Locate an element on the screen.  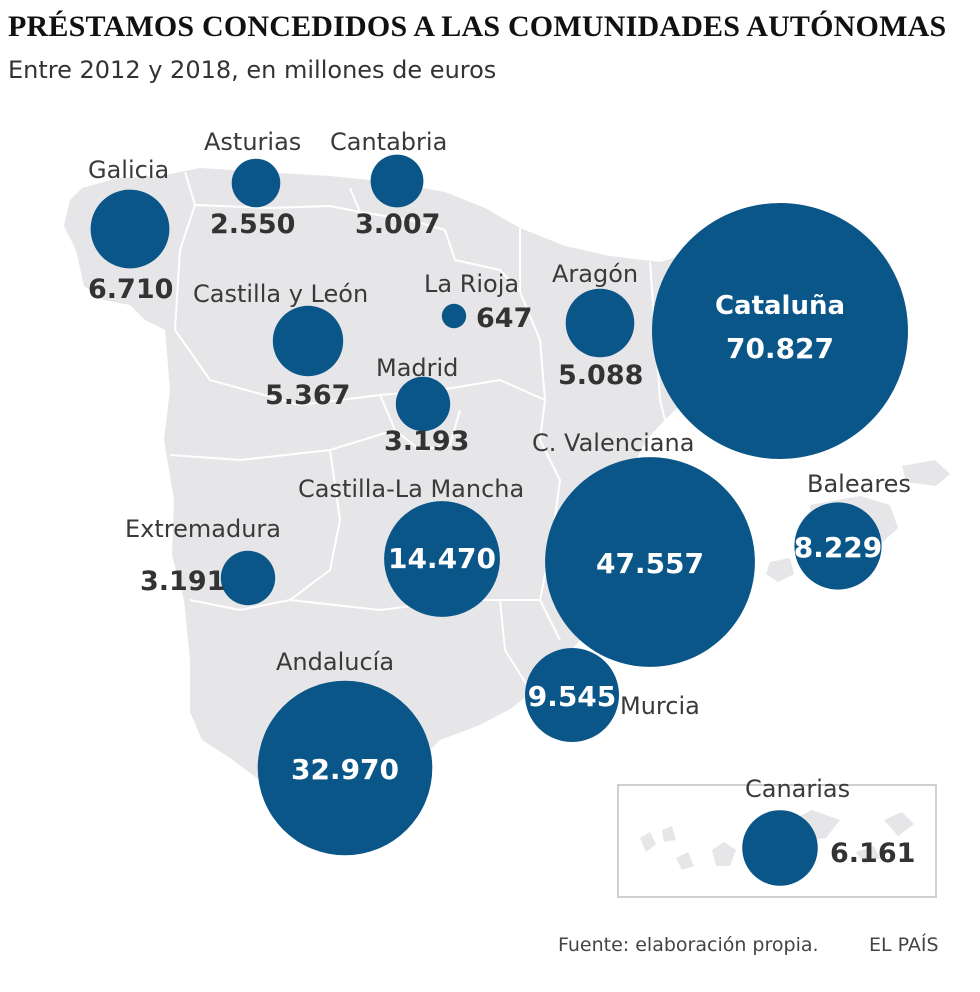
name-canarias: Canarias is located at coordinates (797, 789).